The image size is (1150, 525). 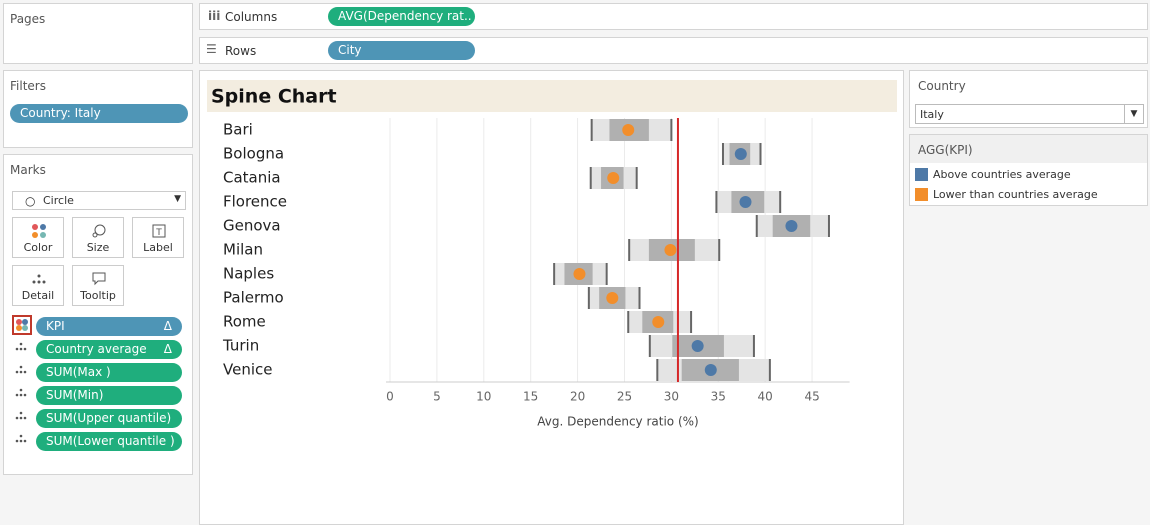 What do you see at coordinates (251, 17) in the screenshot?
I see `columns-label: Columns` at bounding box center [251, 17].